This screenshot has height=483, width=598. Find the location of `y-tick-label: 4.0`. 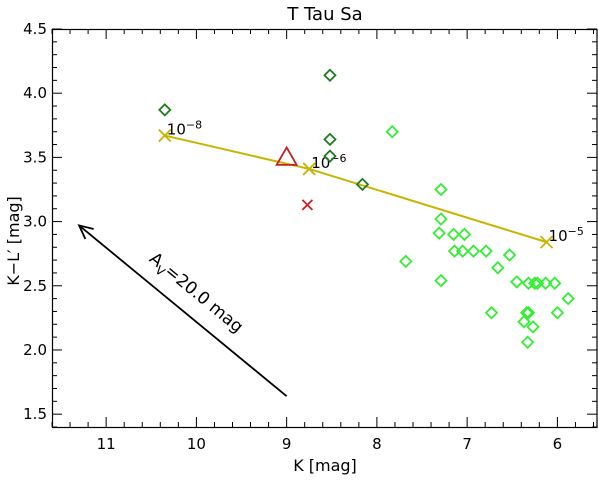

y-tick-label: 4.0 is located at coordinates (35, 93).